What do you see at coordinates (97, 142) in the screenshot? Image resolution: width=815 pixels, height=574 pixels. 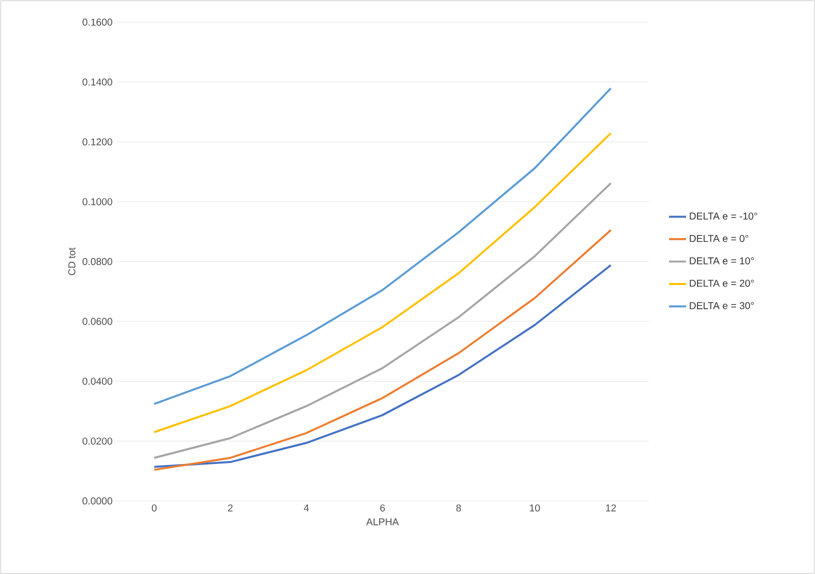 I see `y-tick-label: 0.1200` at bounding box center [97, 142].